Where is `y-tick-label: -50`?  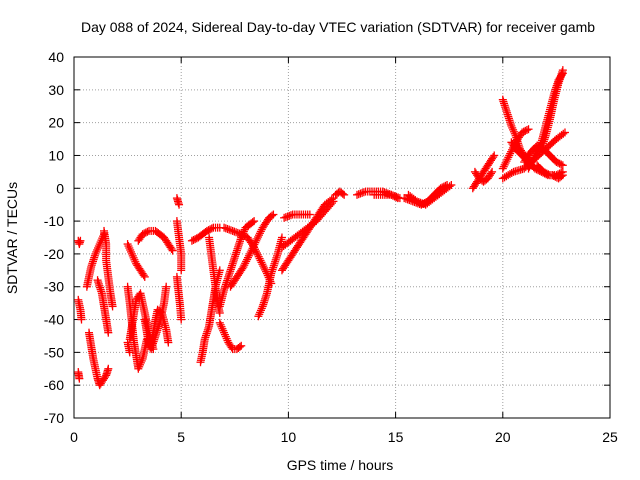 y-tick-label: -50 is located at coordinates (54, 352).